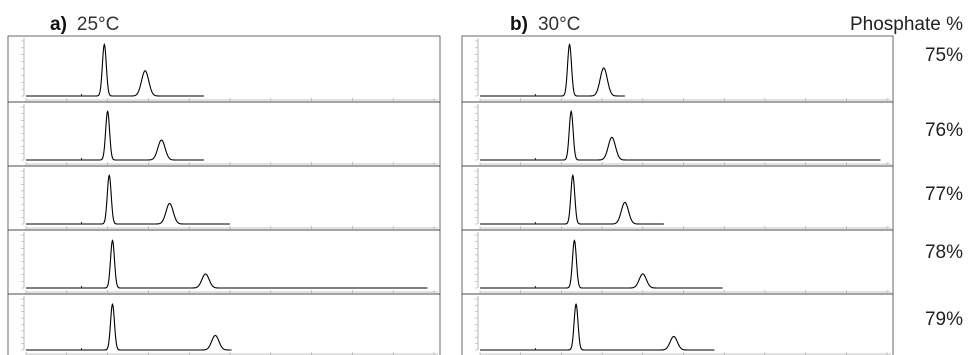 The height and width of the screenshot is (355, 969). I want to click on panel-a-temperature: 25°C, so click(98, 24).